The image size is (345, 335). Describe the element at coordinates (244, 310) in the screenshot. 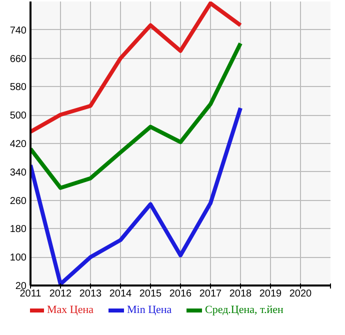

I see `legend-label: Сред.Цена, т.йен` at that location.